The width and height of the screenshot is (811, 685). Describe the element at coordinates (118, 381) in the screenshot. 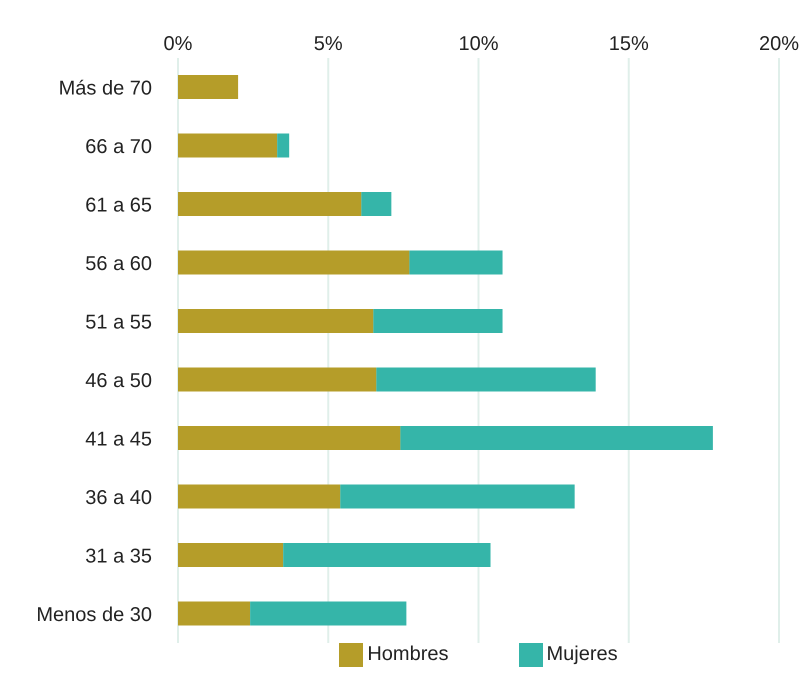

I see `y-tick-label: 46 a 50` at that location.